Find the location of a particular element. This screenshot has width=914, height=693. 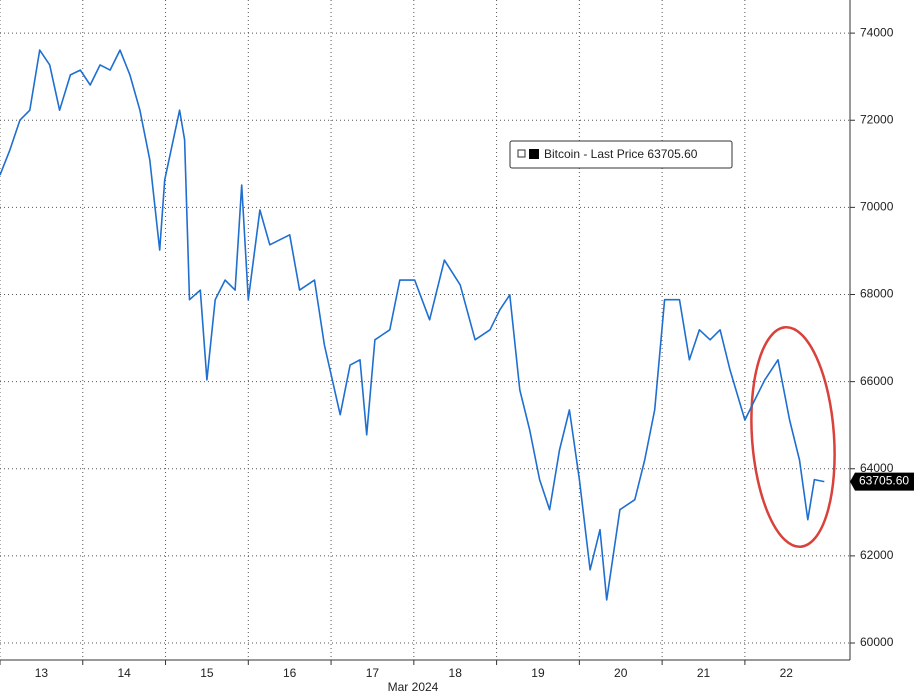

legend-series-name: Bitcoin - Last Price is located at coordinates (594, 154).